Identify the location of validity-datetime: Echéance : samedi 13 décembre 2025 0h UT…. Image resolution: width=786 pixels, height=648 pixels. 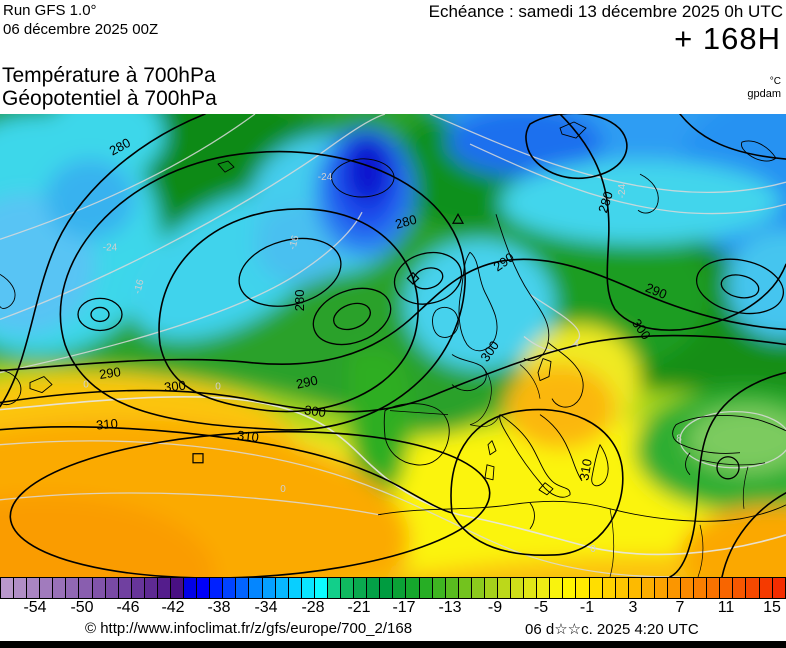
(605, 11).